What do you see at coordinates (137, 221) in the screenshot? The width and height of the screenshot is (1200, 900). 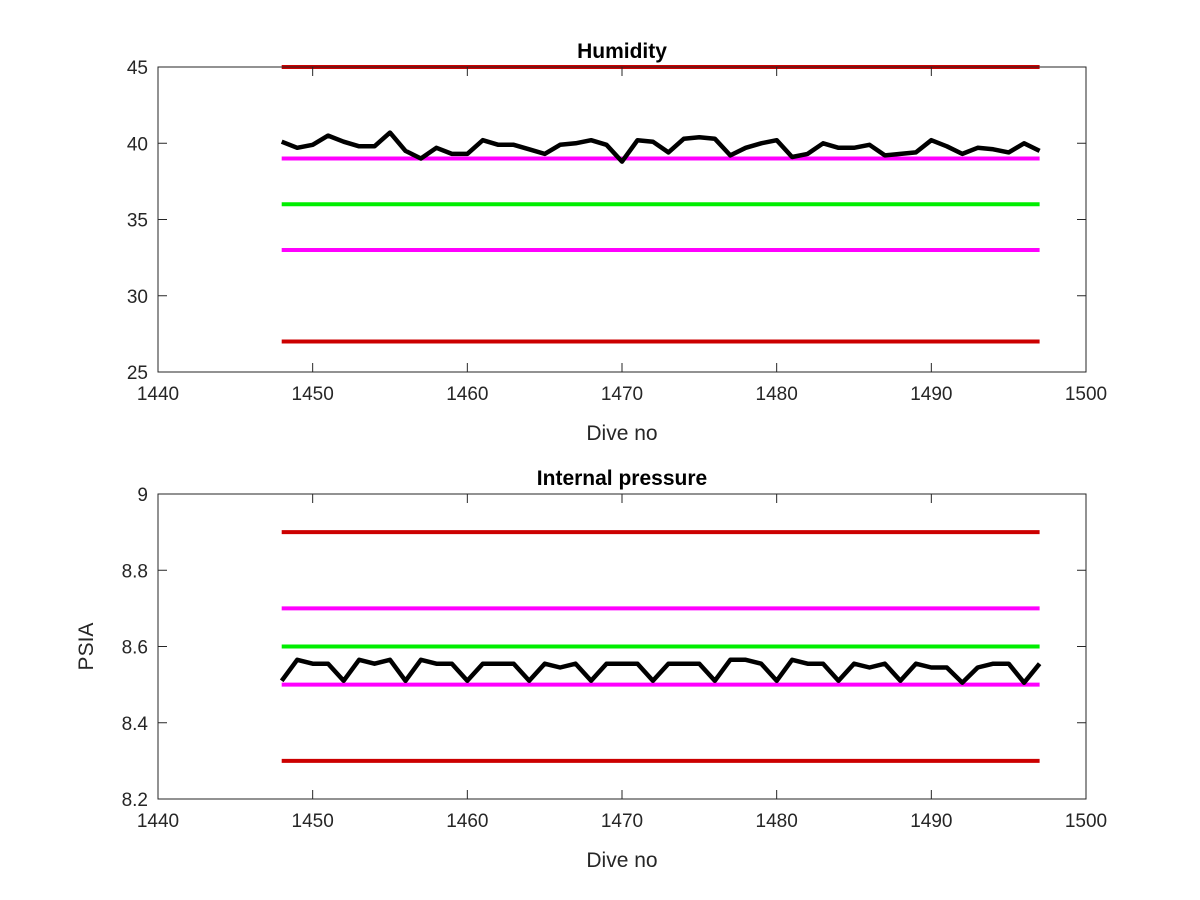 I see `humidity-y-tick-label: 35` at bounding box center [137, 221].